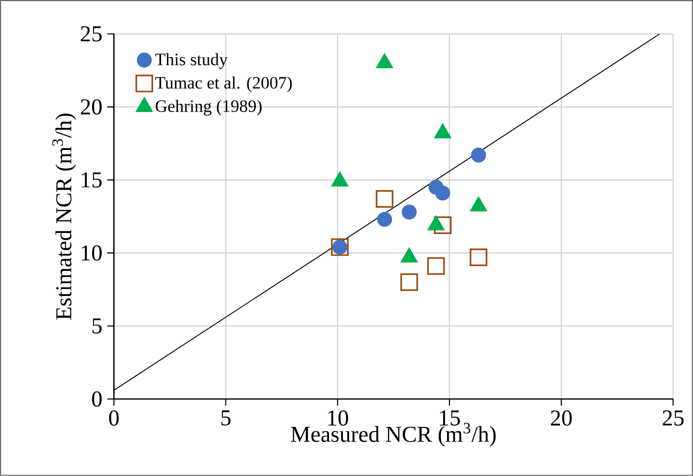 The width and height of the screenshot is (693, 476). What do you see at coordinates (673, 418) in the screenshot?
I see `x-tick-label: 25` at bounding box center [673, 418].